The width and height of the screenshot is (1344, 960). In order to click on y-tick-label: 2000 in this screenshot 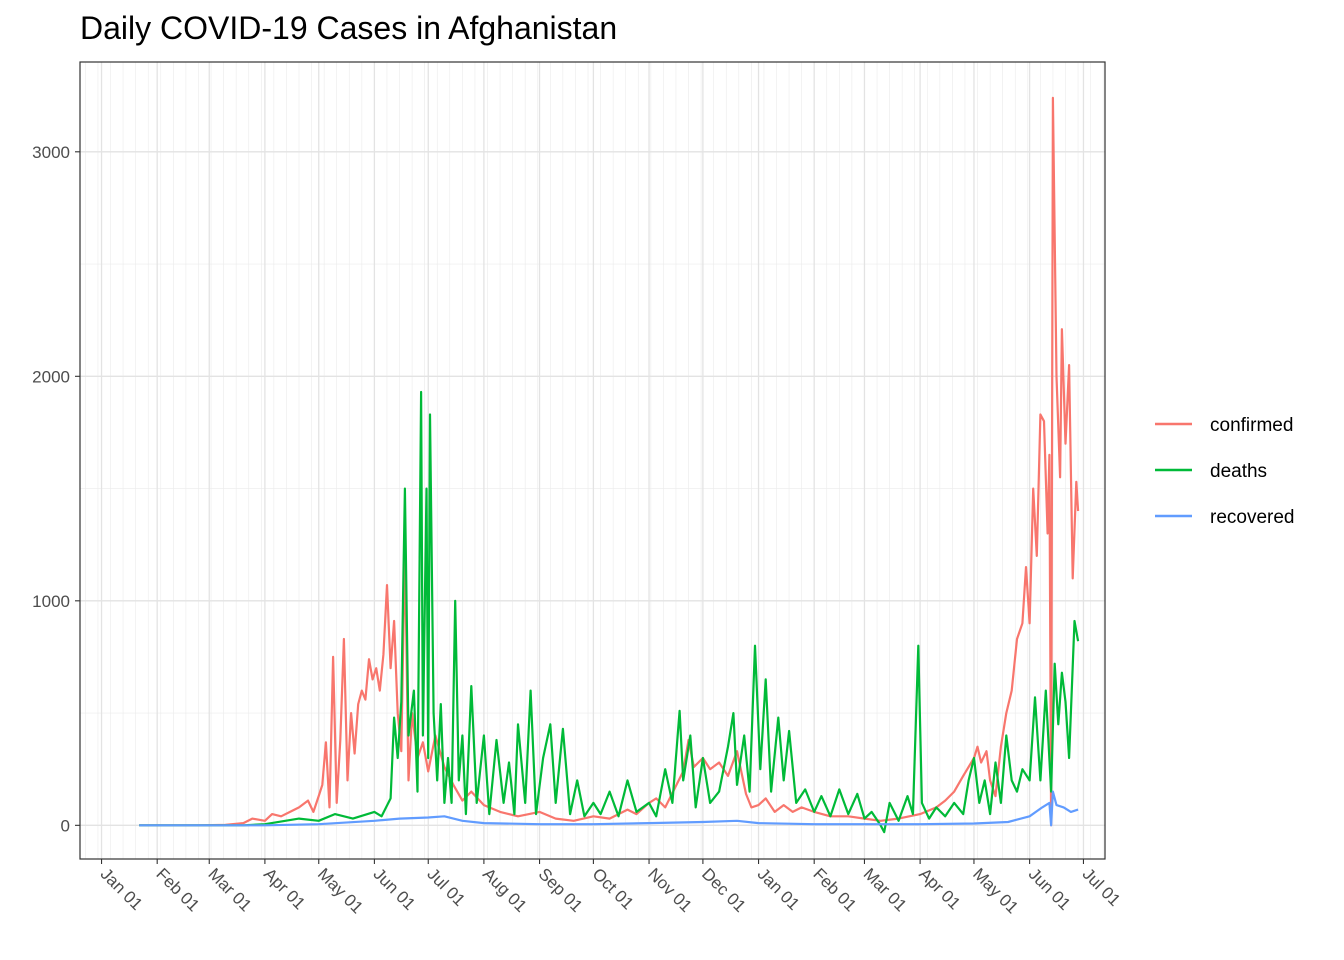, I will do `click(51, 376)`.